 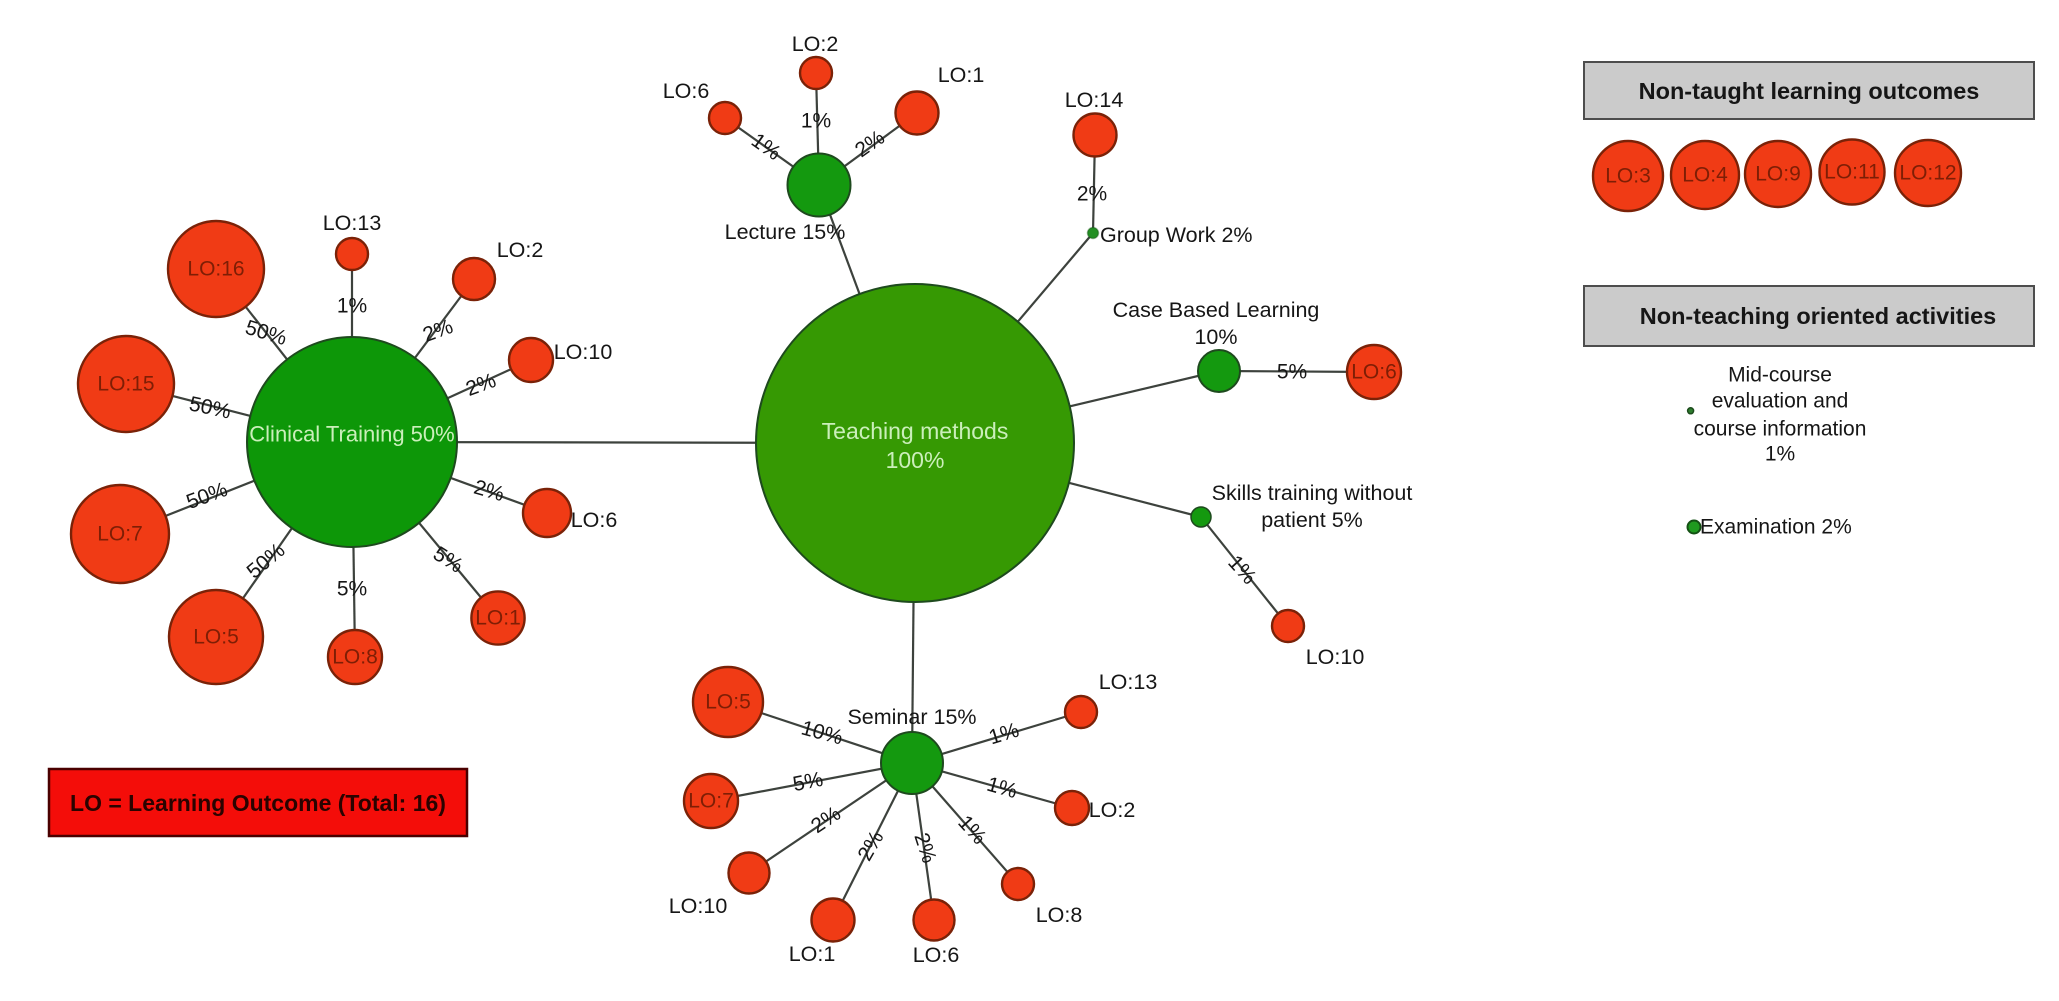 What do you see at coordinates (125, 384) in the screenshot?
I see `svg-text: LO:15` at bounding box center [125, 384].